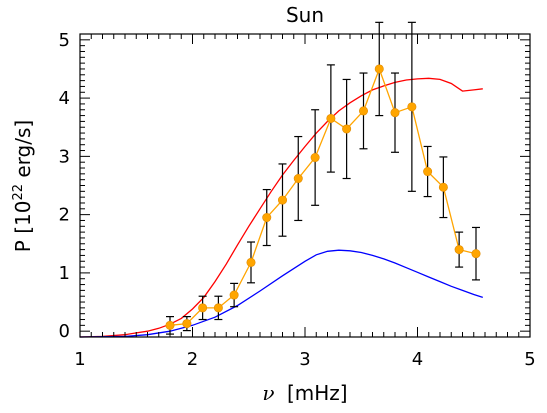 The height and width of the screenshot is (413, 547). I want to click on y-axis-label: P [1022 erg/s], so click(23, 186).